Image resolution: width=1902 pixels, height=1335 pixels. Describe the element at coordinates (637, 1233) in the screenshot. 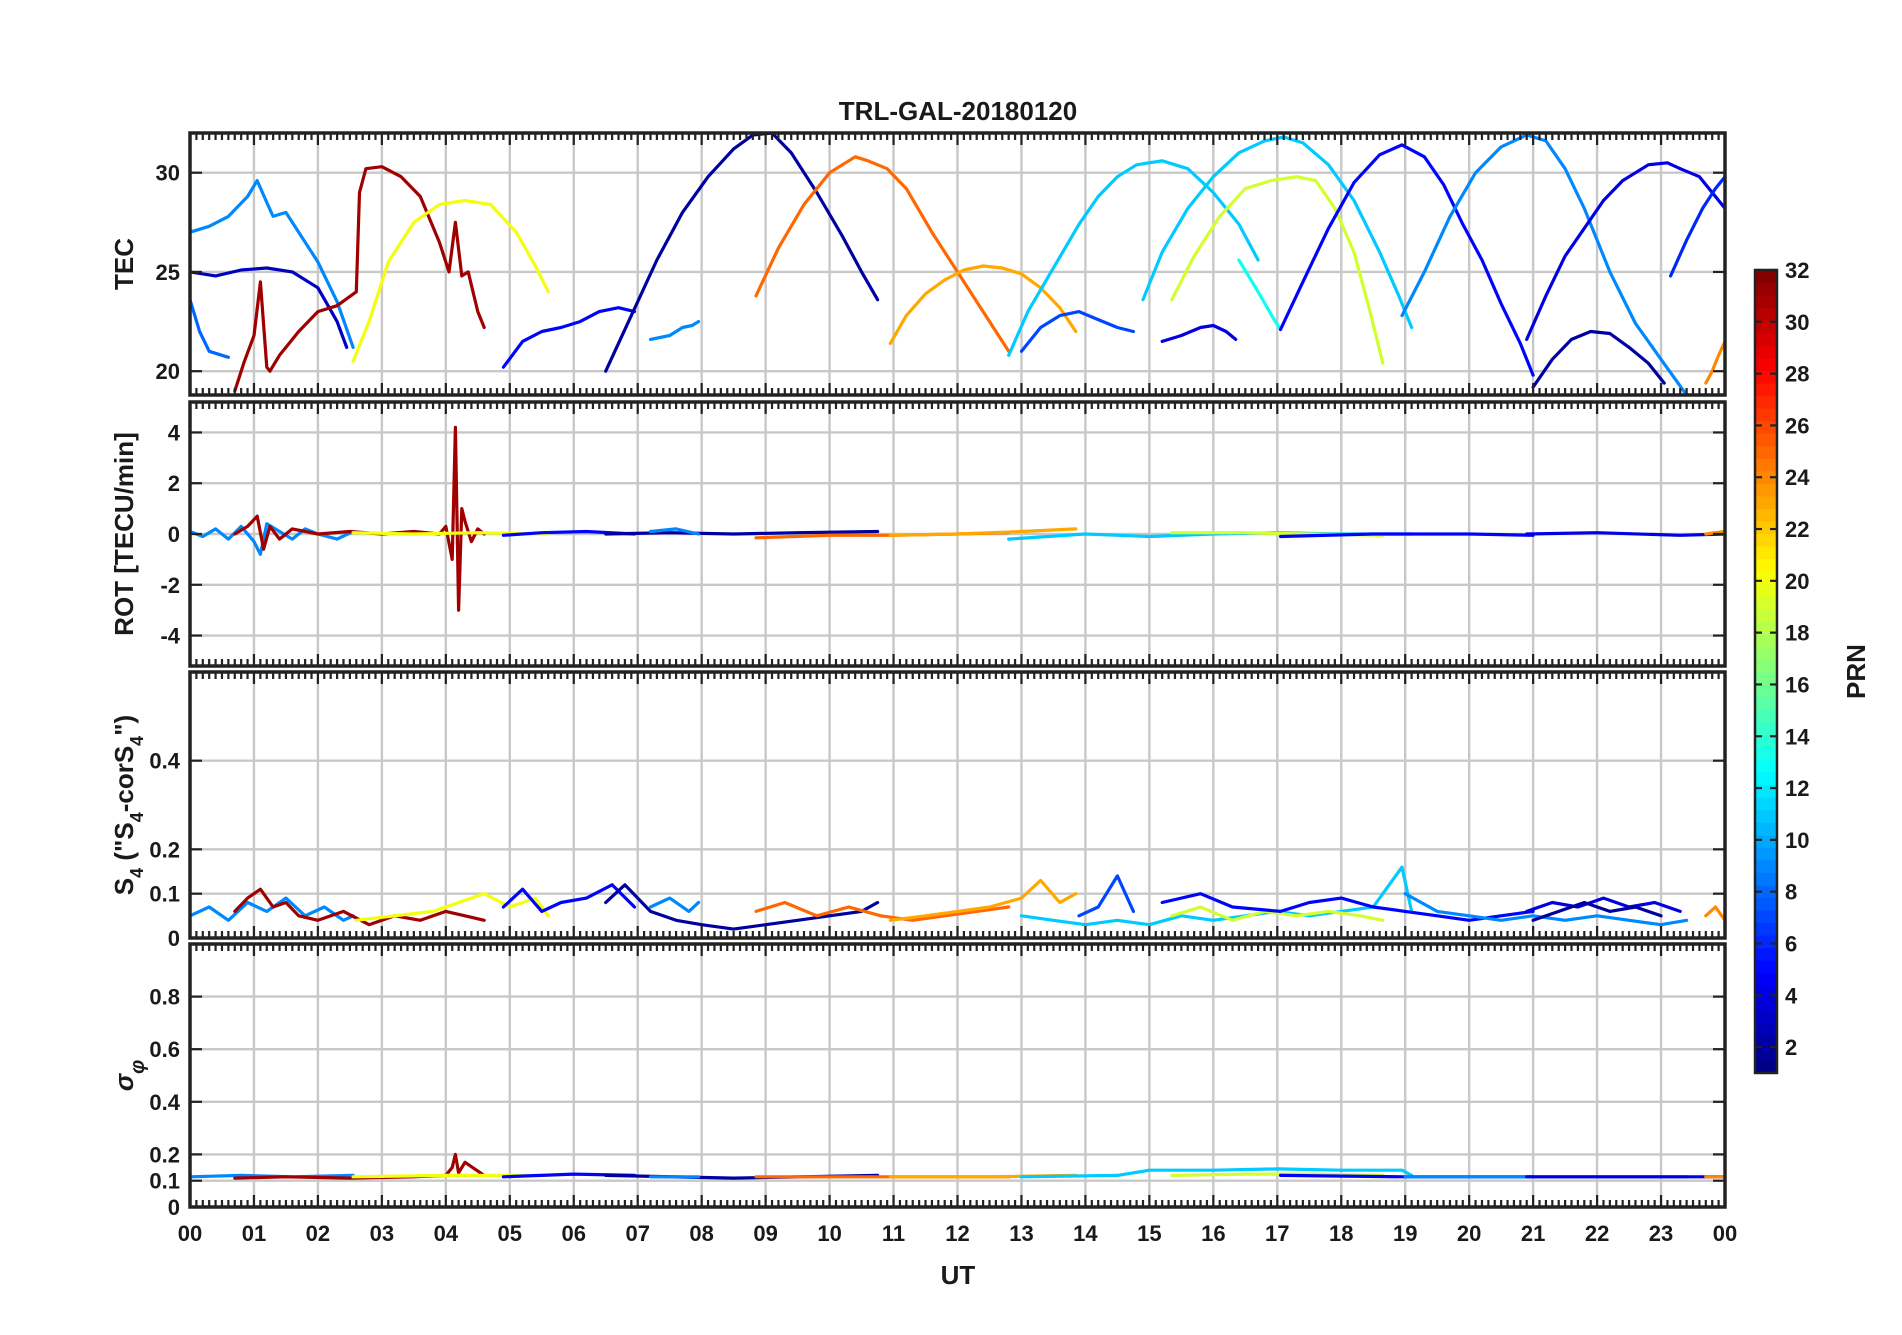

I see `x-tick-label: 07` at that location.